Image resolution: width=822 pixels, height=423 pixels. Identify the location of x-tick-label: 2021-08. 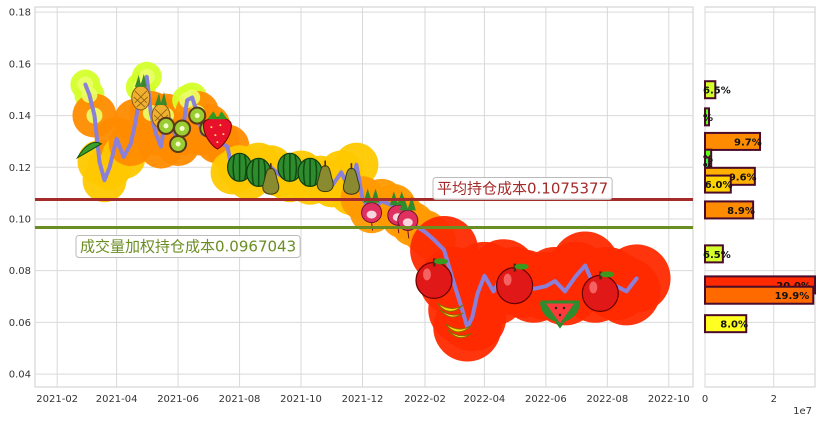
(240, 399).